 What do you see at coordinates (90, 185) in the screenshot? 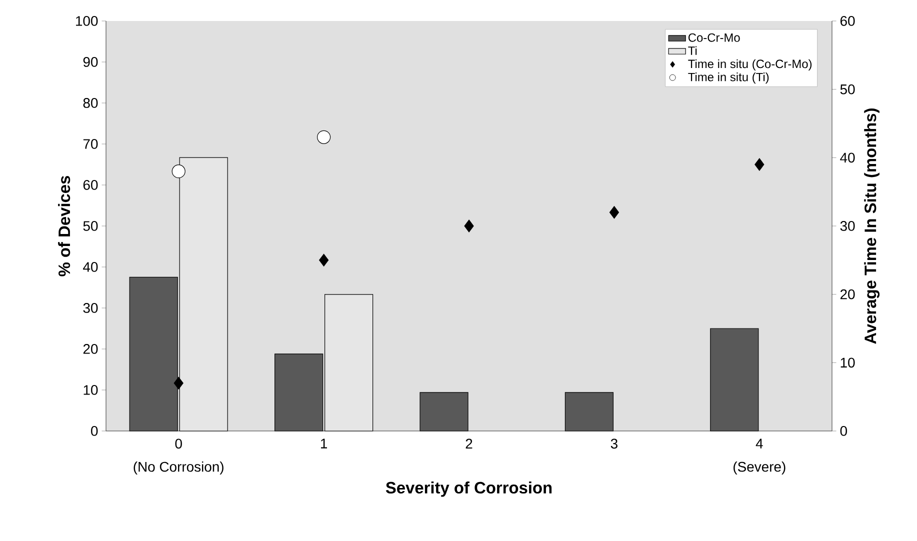
I see `y-tick-label: 60` at bounding box center [90, 185].